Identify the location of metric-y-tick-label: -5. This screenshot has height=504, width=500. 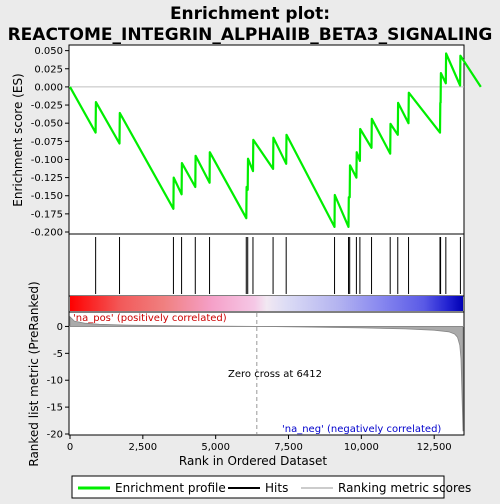
(58, 354).